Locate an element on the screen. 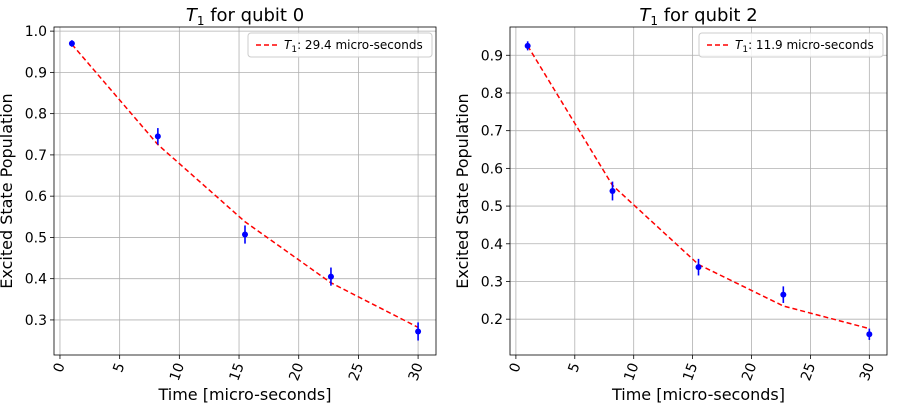 Image resolution: width=899 pixels, height=410 pixels. chart-title: T1 for qubit 2 is located at coordinates (698, 16).